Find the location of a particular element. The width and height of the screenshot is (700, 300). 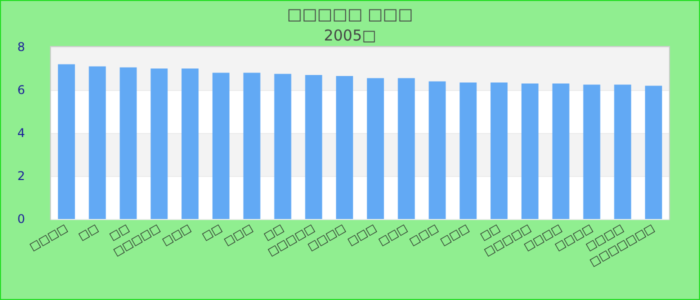

y-tick-label: 0 is located at coordinates (21, 219).